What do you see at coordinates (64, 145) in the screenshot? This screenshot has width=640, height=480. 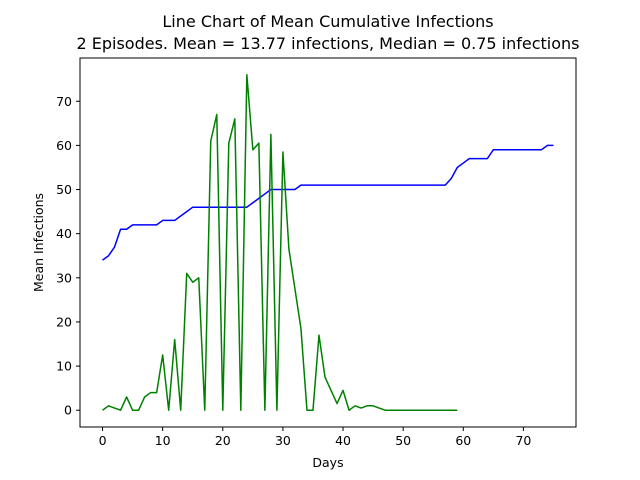 I see `y-tick-label: 60` at bounding box center [64, 145].